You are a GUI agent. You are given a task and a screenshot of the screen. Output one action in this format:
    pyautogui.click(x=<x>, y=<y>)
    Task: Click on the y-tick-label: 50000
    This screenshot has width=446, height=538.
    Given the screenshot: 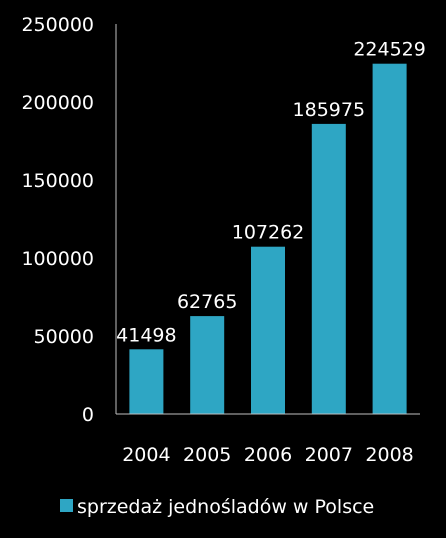 What is the action you would take?
    pyautogui.click(x=64, y=337)
    